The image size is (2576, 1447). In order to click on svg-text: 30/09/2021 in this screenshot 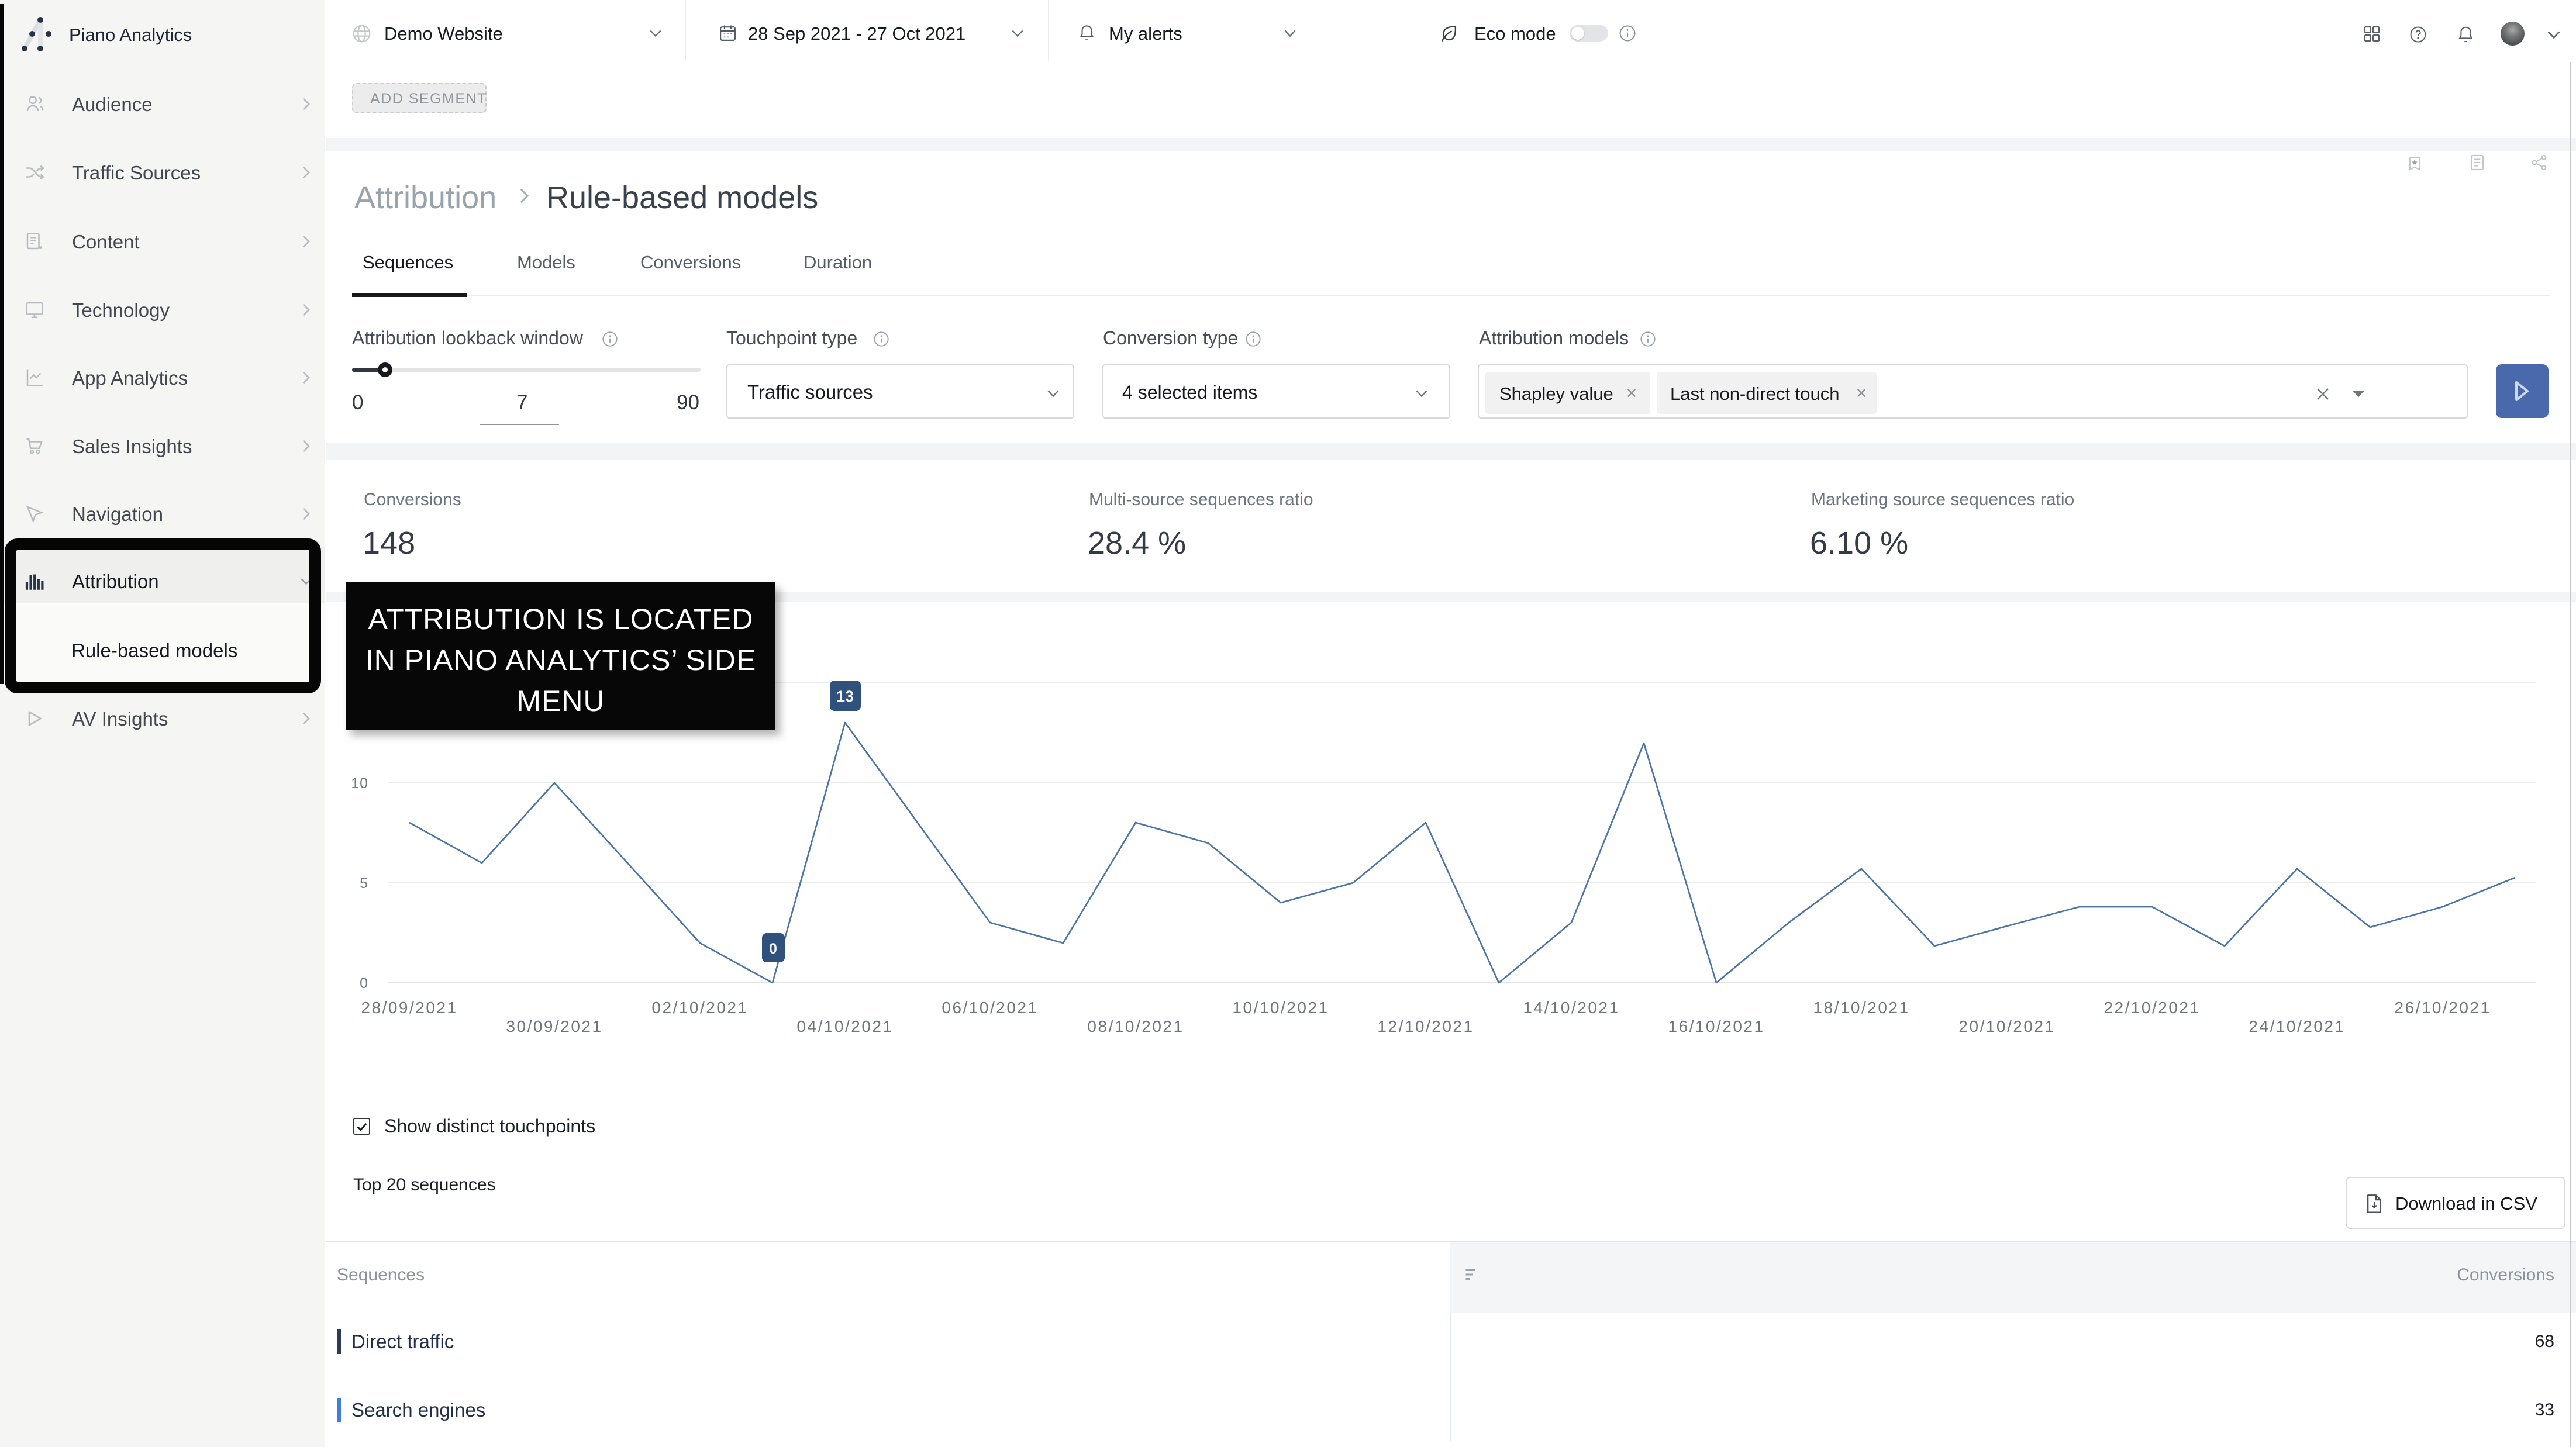, I will do `click(554, 1026)`.